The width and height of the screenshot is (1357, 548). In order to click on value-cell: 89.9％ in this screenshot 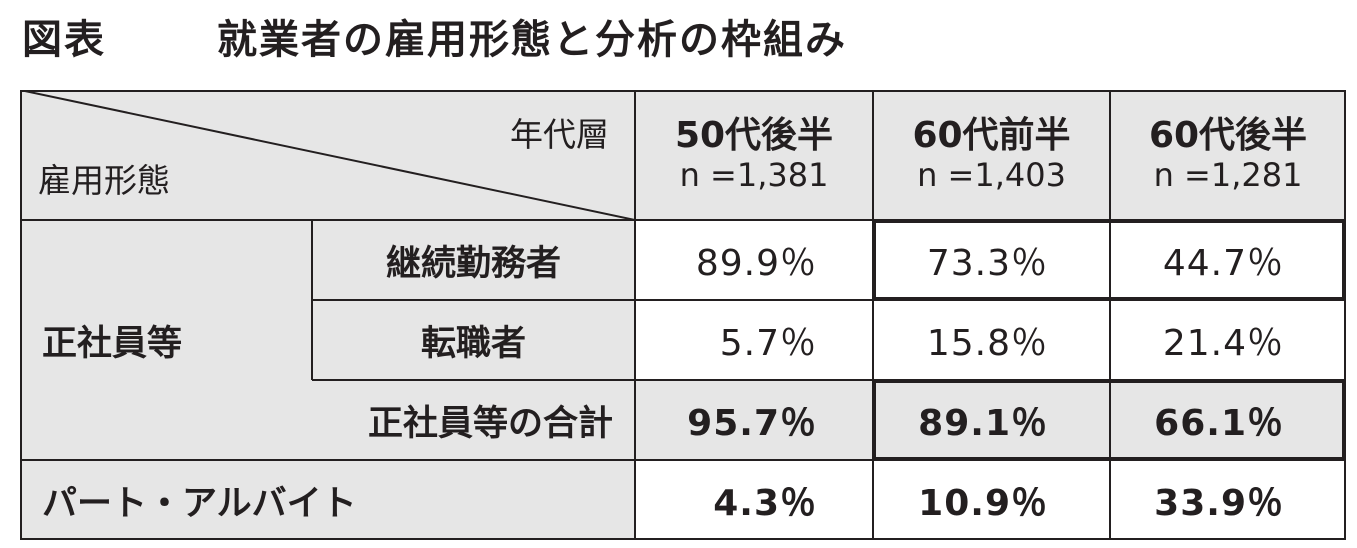, I will do `click(754, 260)`.